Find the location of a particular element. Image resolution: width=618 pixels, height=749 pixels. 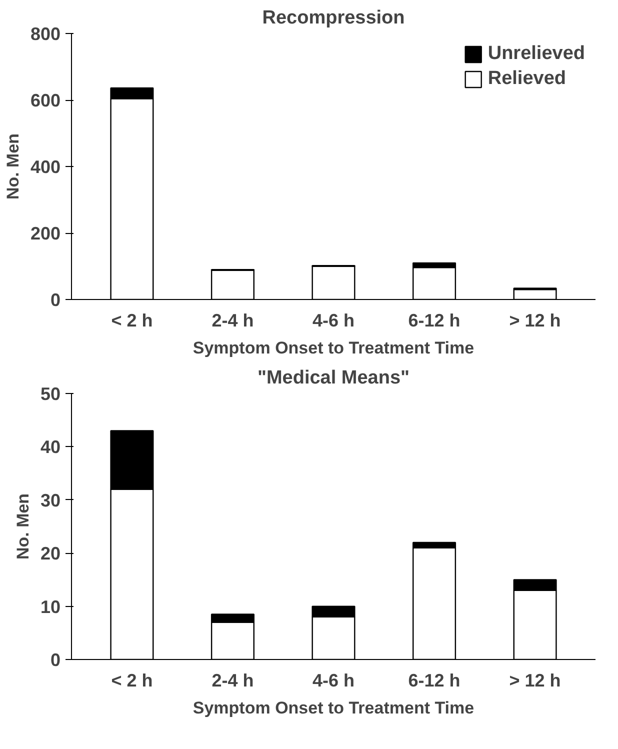

y-tick-label: 200 is located at coordinates (45, 234).